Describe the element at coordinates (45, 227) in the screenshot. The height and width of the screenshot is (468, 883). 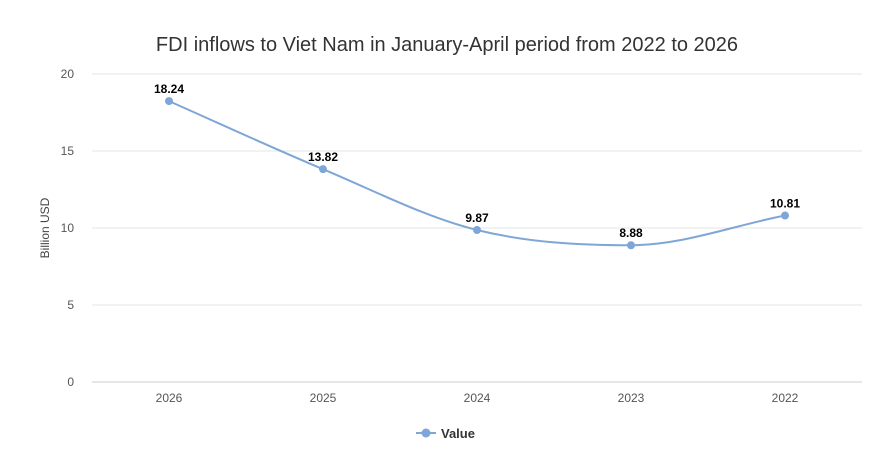
I see `y-axis-label: Billion USD` at that location.